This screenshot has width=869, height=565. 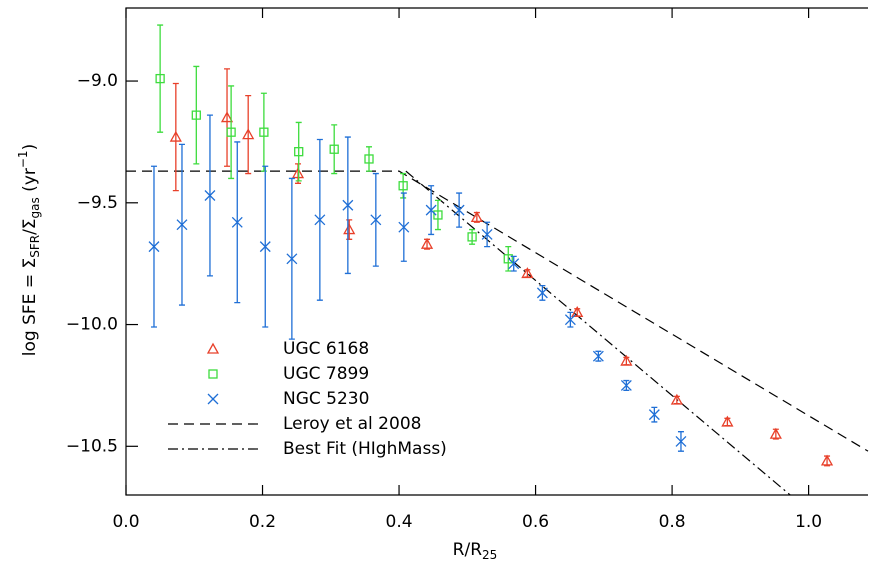 What do you see at coordinates (92, 325) in the screenshot?
I see `y-tick-label: −10.0` at bounding box center [92, 325].